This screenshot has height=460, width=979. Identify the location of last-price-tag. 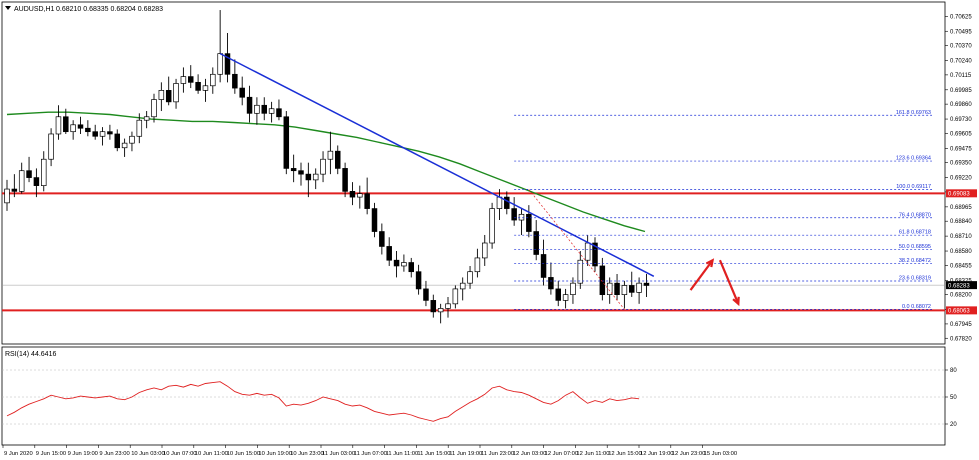
(961, 285).